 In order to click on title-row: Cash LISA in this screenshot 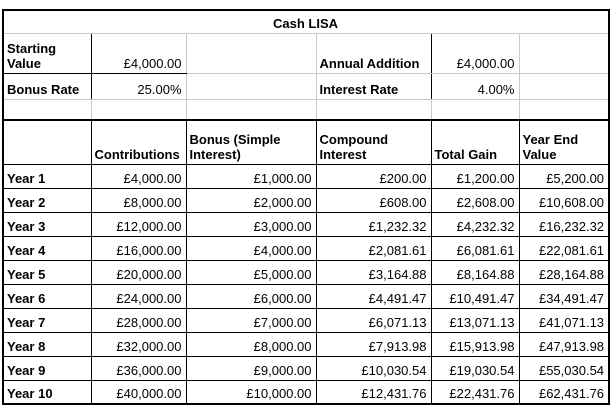, I will do `click(306, 22)`.